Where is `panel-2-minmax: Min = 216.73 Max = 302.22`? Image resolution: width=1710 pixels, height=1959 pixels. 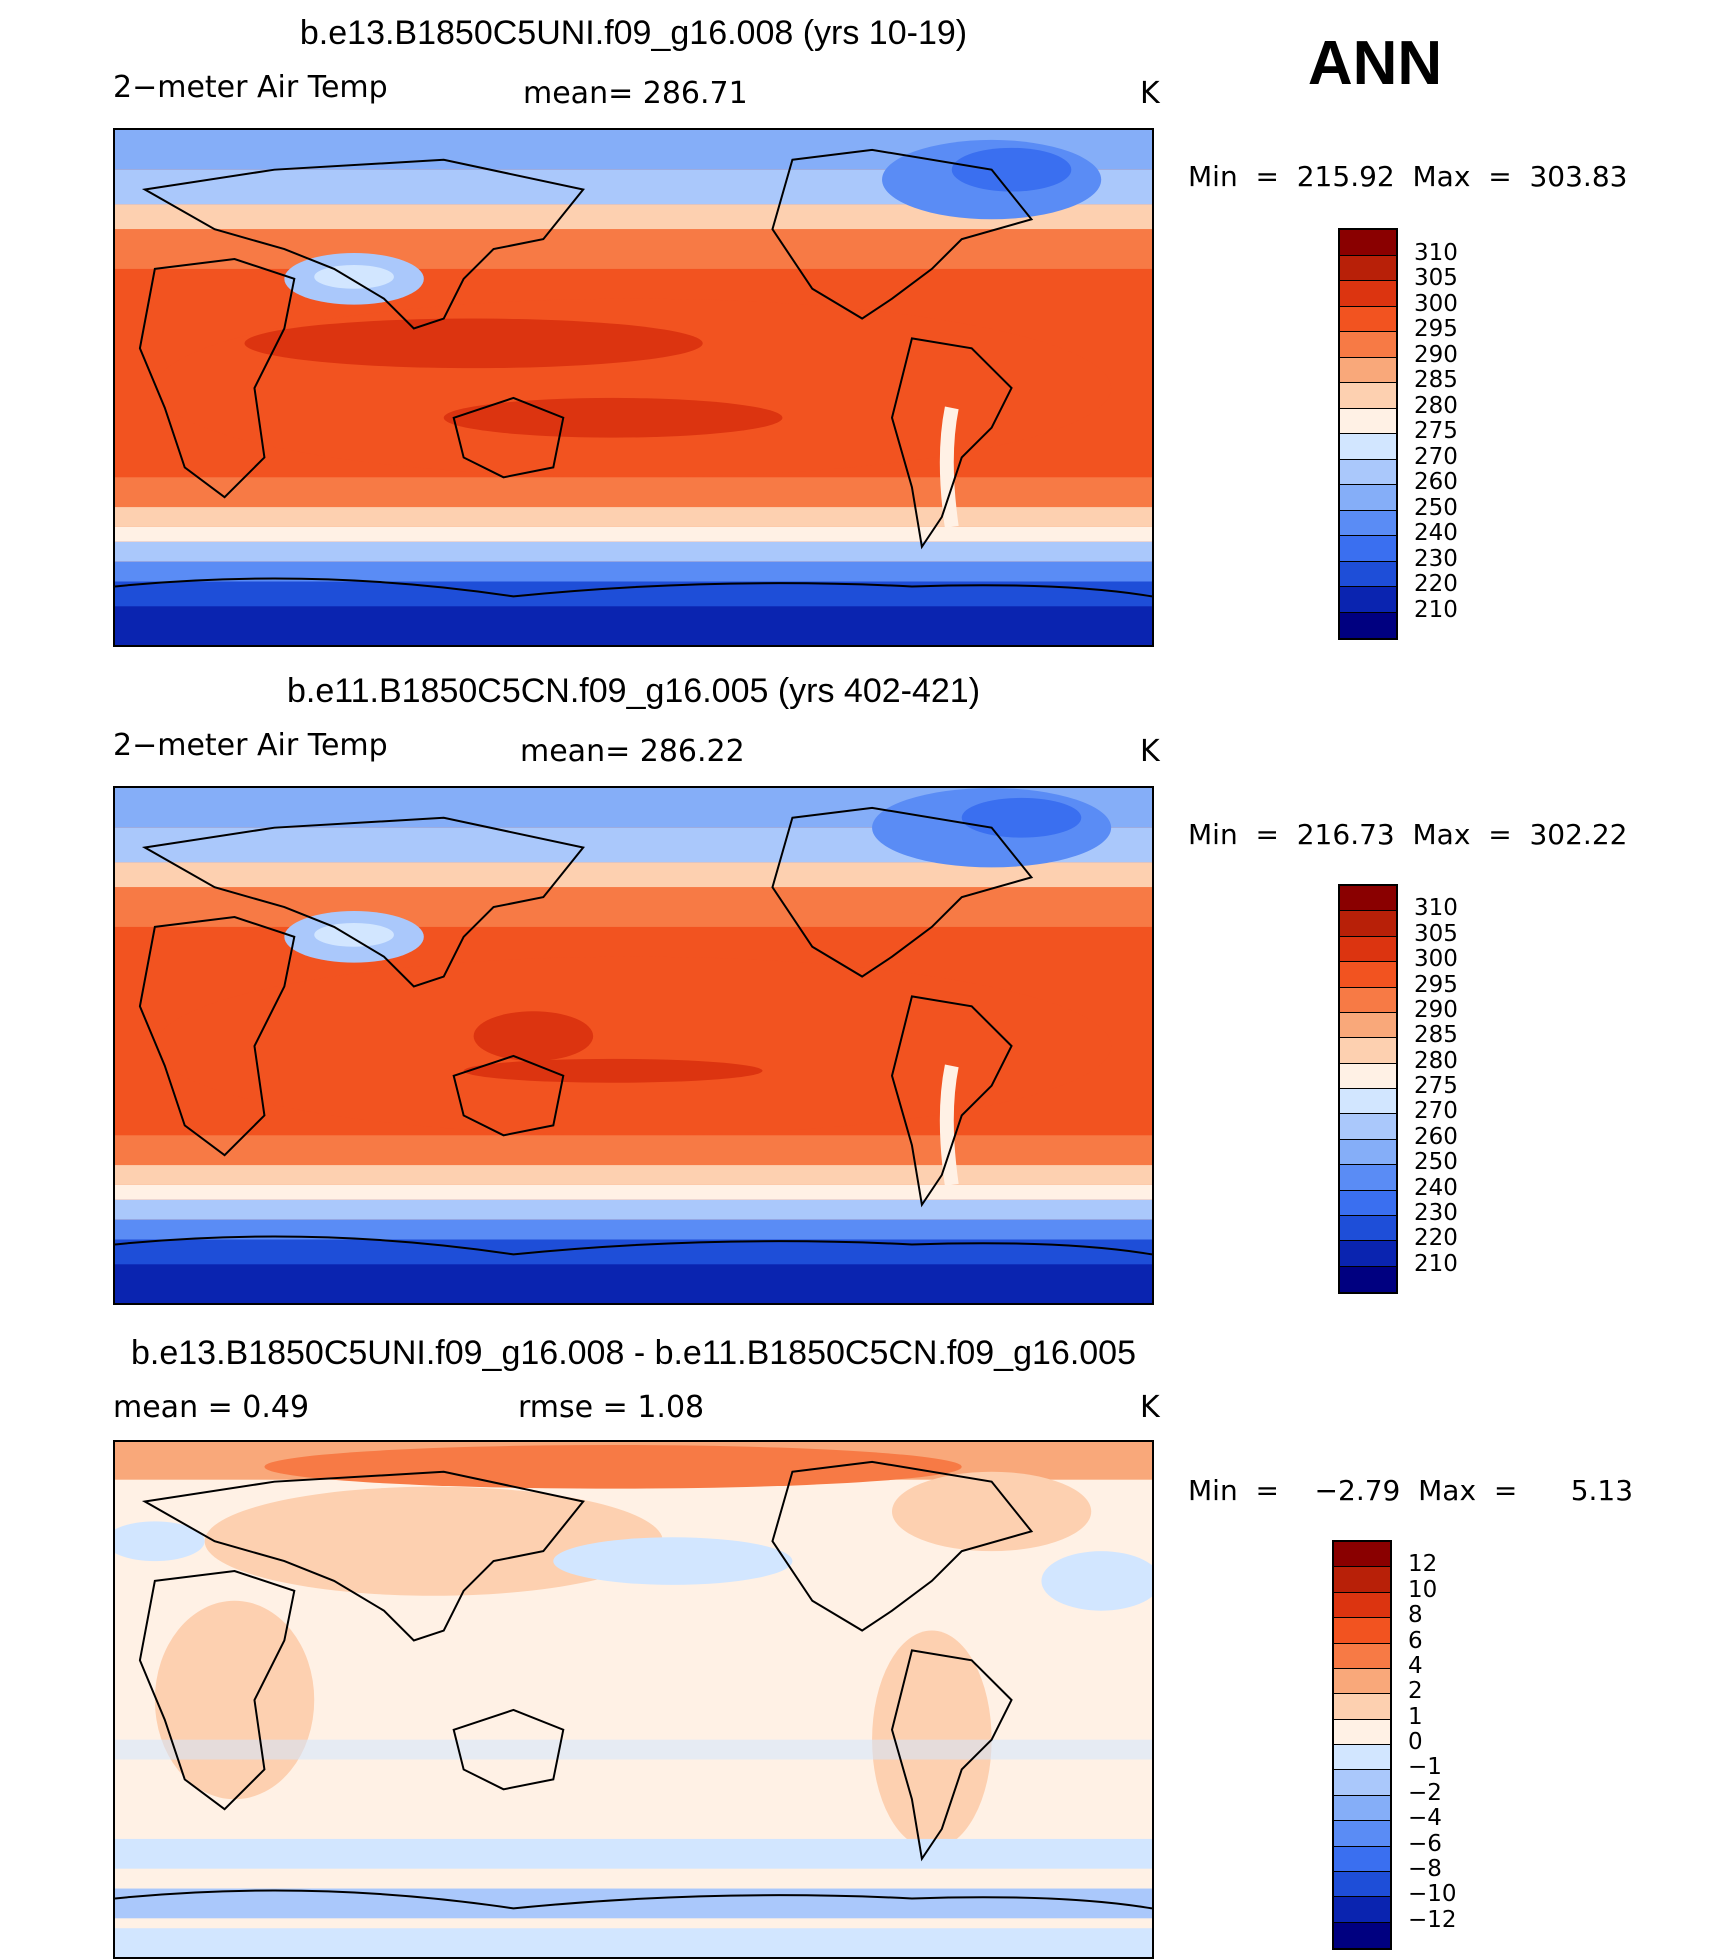 panel-2-minmax: Min = 216.73 Max = 302.22 is located at coordinates (1408, 834).